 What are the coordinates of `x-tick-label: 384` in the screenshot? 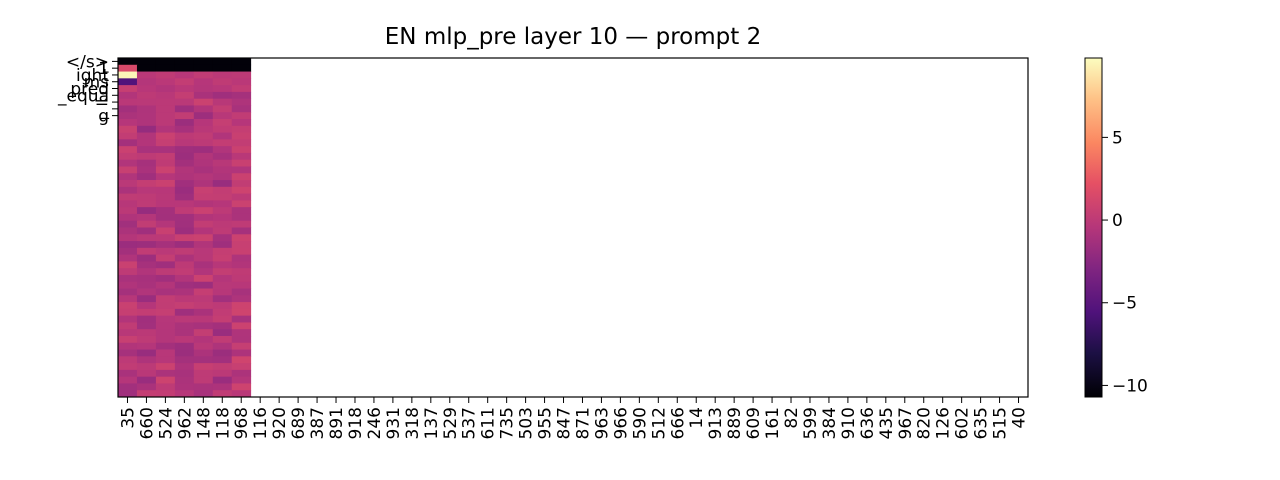 It's located at (830, 423).